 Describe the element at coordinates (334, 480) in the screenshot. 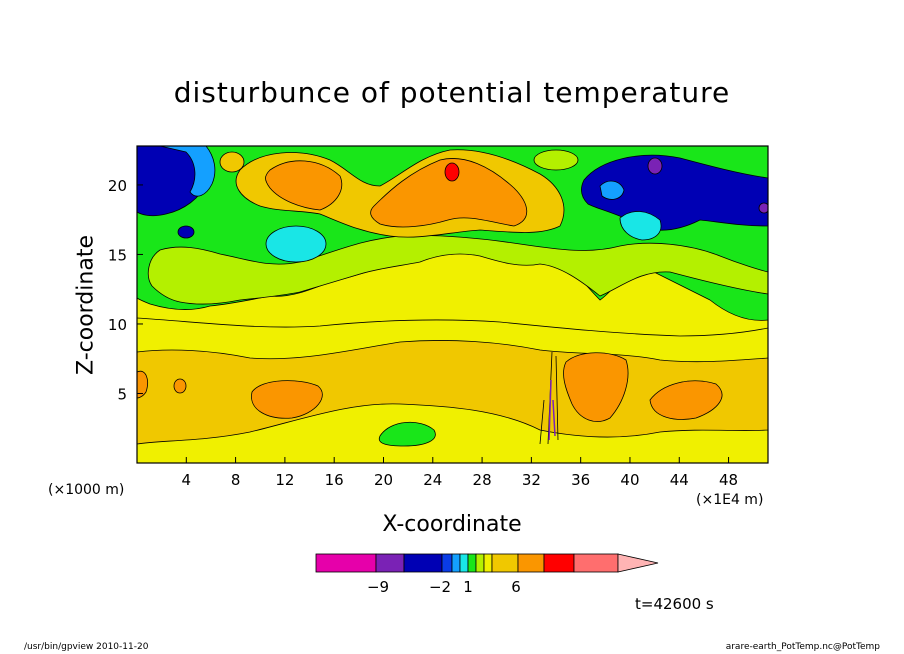

I see `x-tick-label: 16` at that location.